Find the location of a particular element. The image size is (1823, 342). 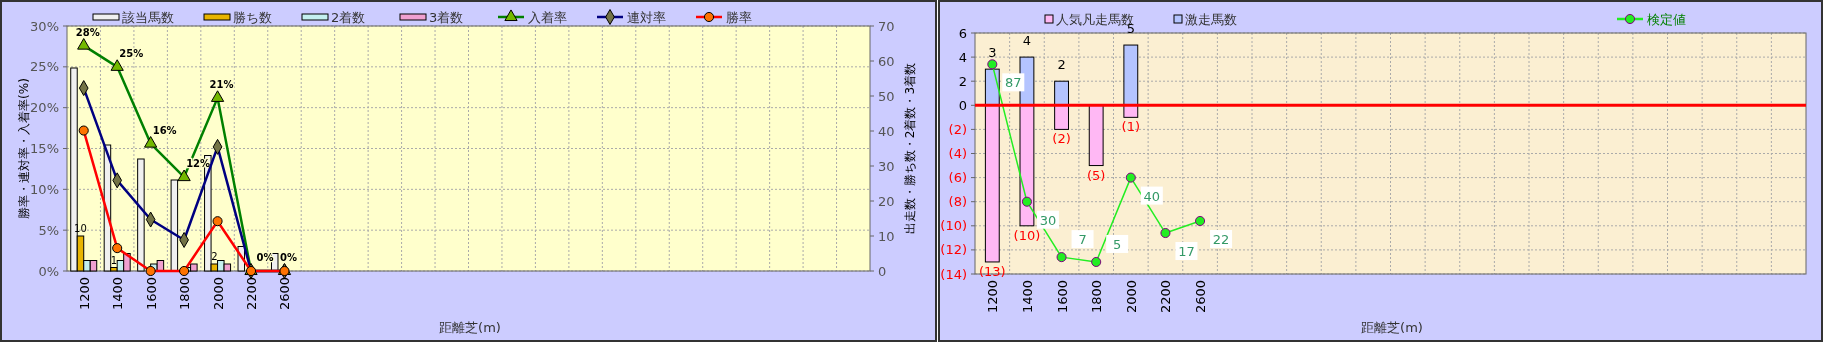

y2-tick-label: 50 is located at coordinates (886, 96).